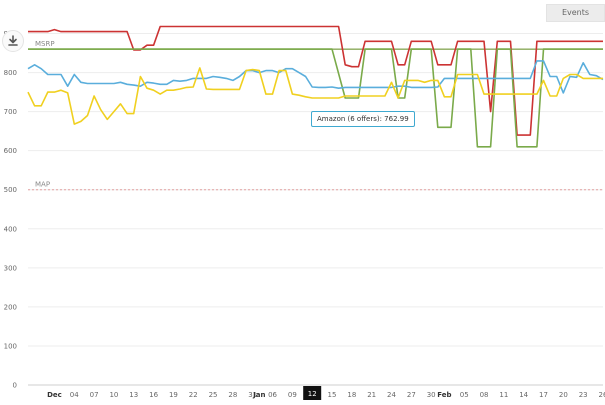 This screenshot has width=605, height=405. I want to click on y-tick-label: 400, so click(10, 229).